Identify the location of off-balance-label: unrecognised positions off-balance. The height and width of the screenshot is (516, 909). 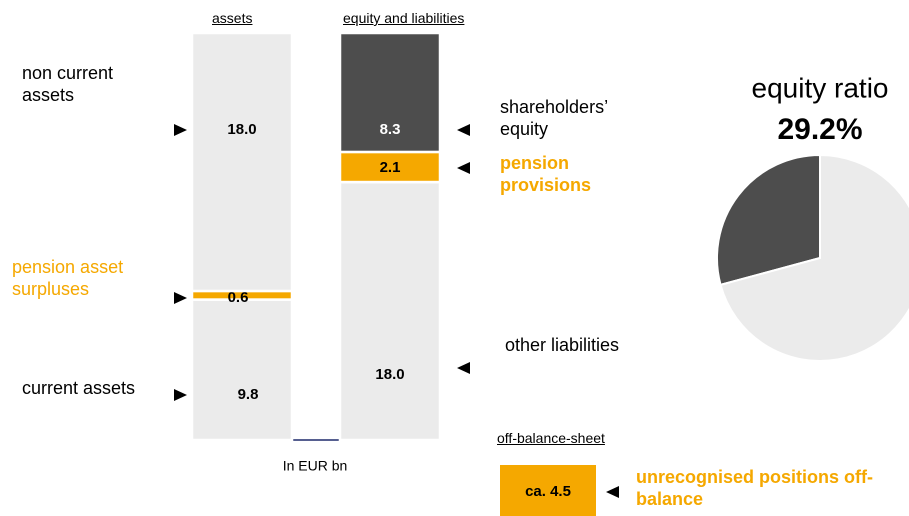
(754, 488).